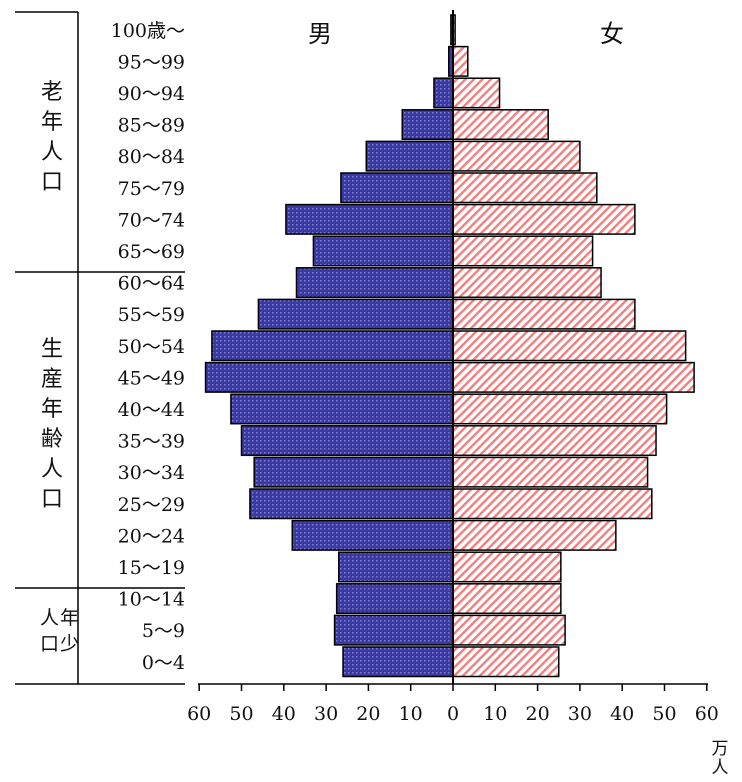  Describe the element at coordinates (151, 442) in the screenshot. I see `age-group-label: 35～39` at that location.